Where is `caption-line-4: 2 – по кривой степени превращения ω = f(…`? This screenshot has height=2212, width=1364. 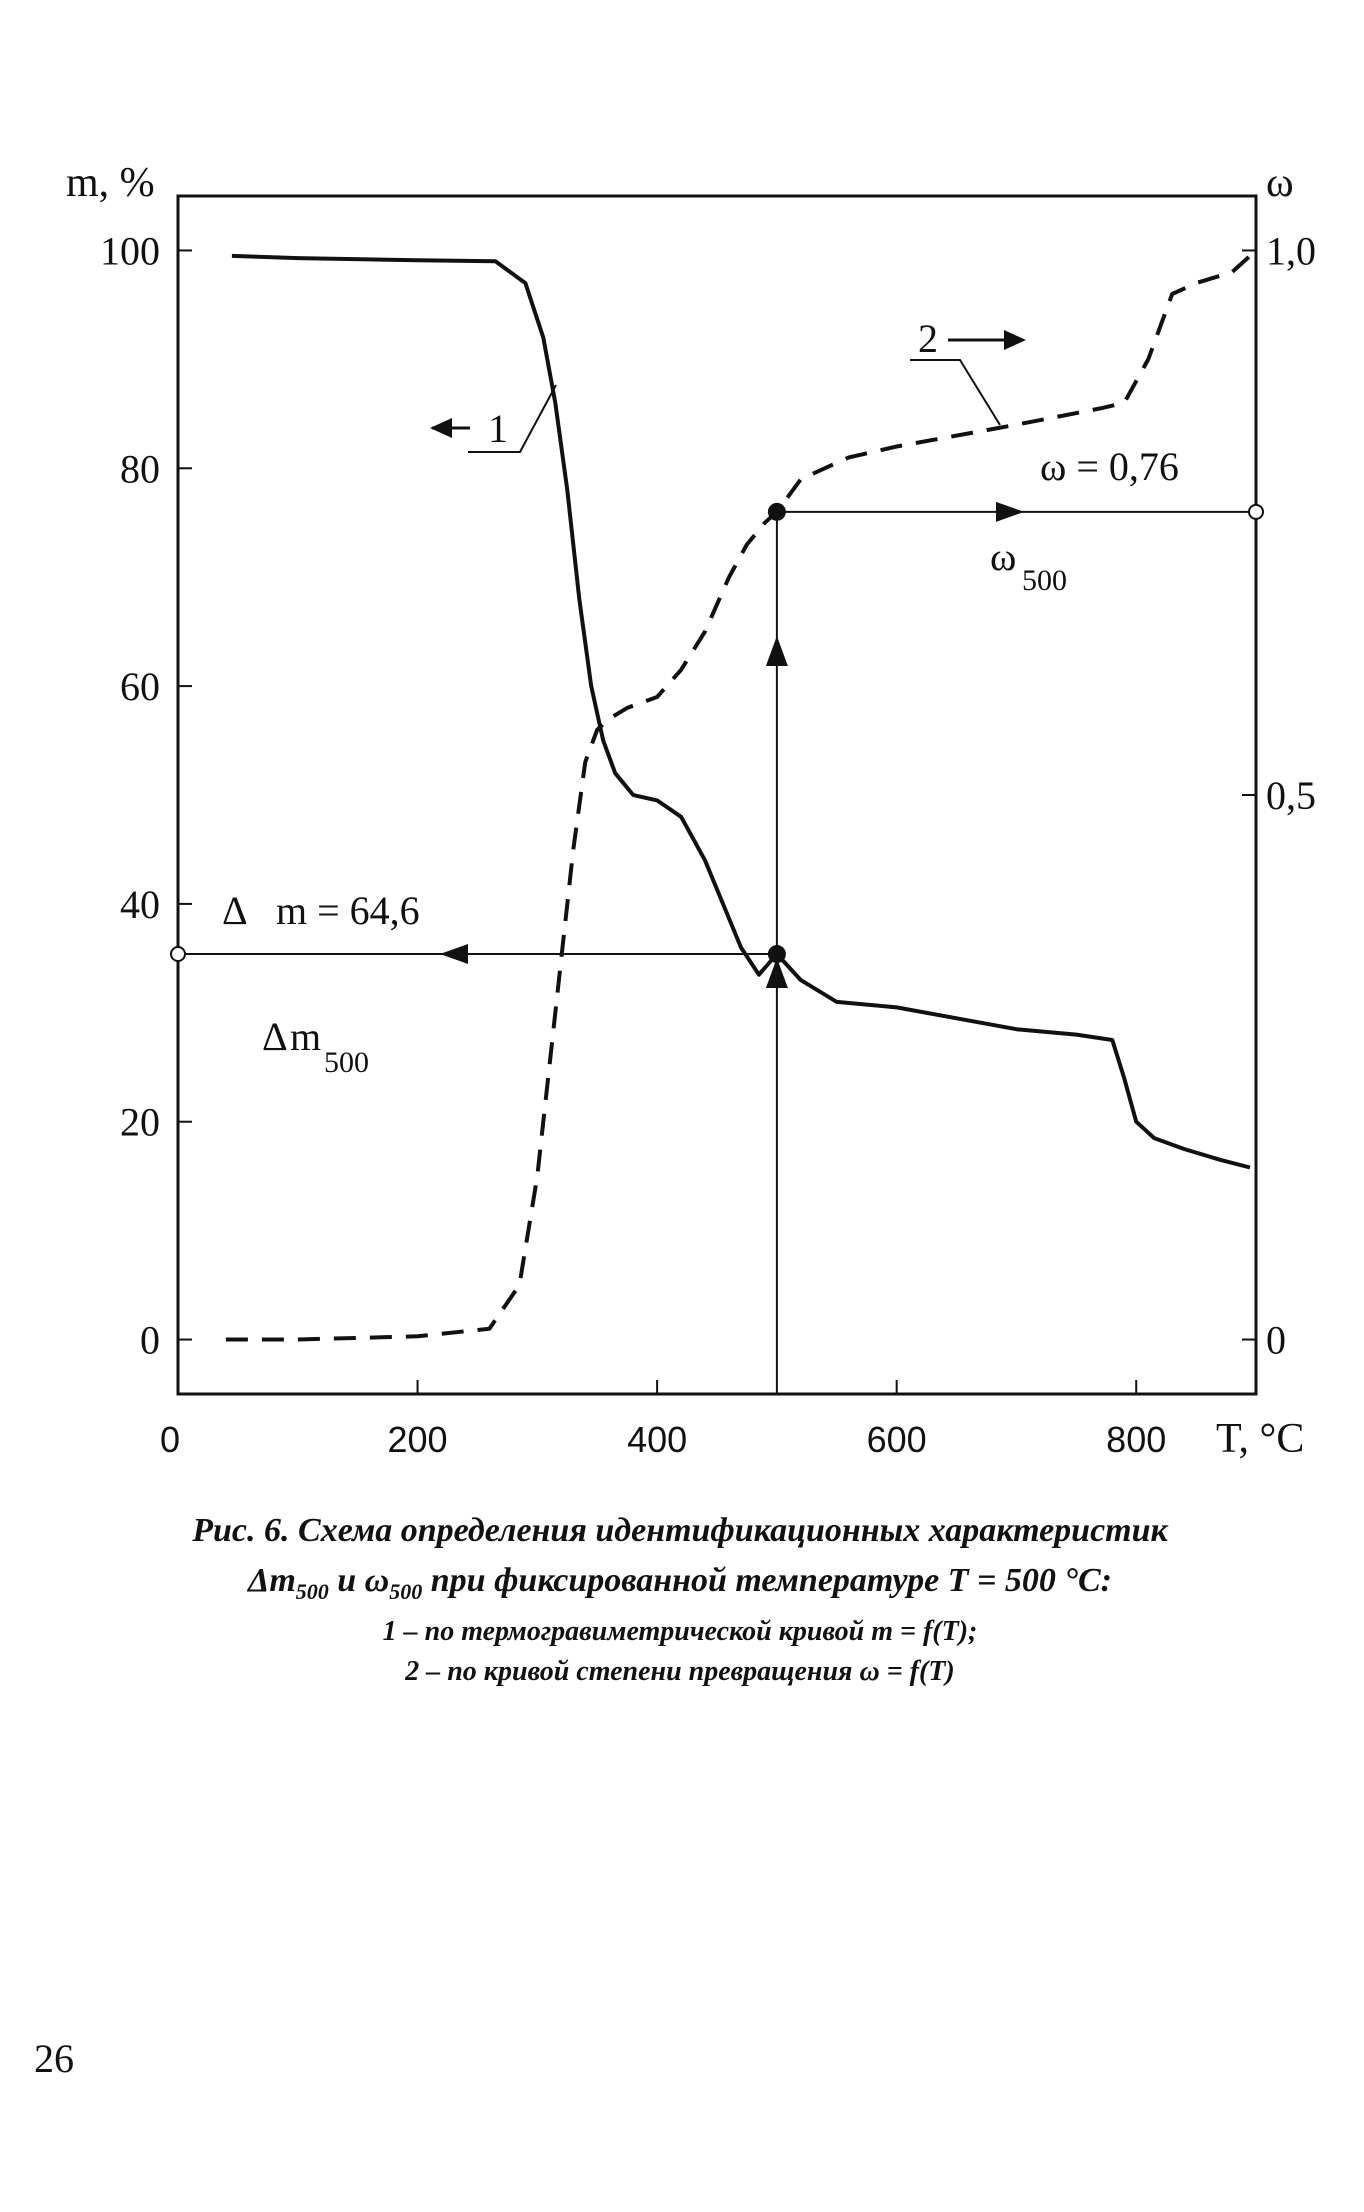
caption-line-4: 2 – по кривой степени превращения ω = f(… is located at coordinates (680, 1672).